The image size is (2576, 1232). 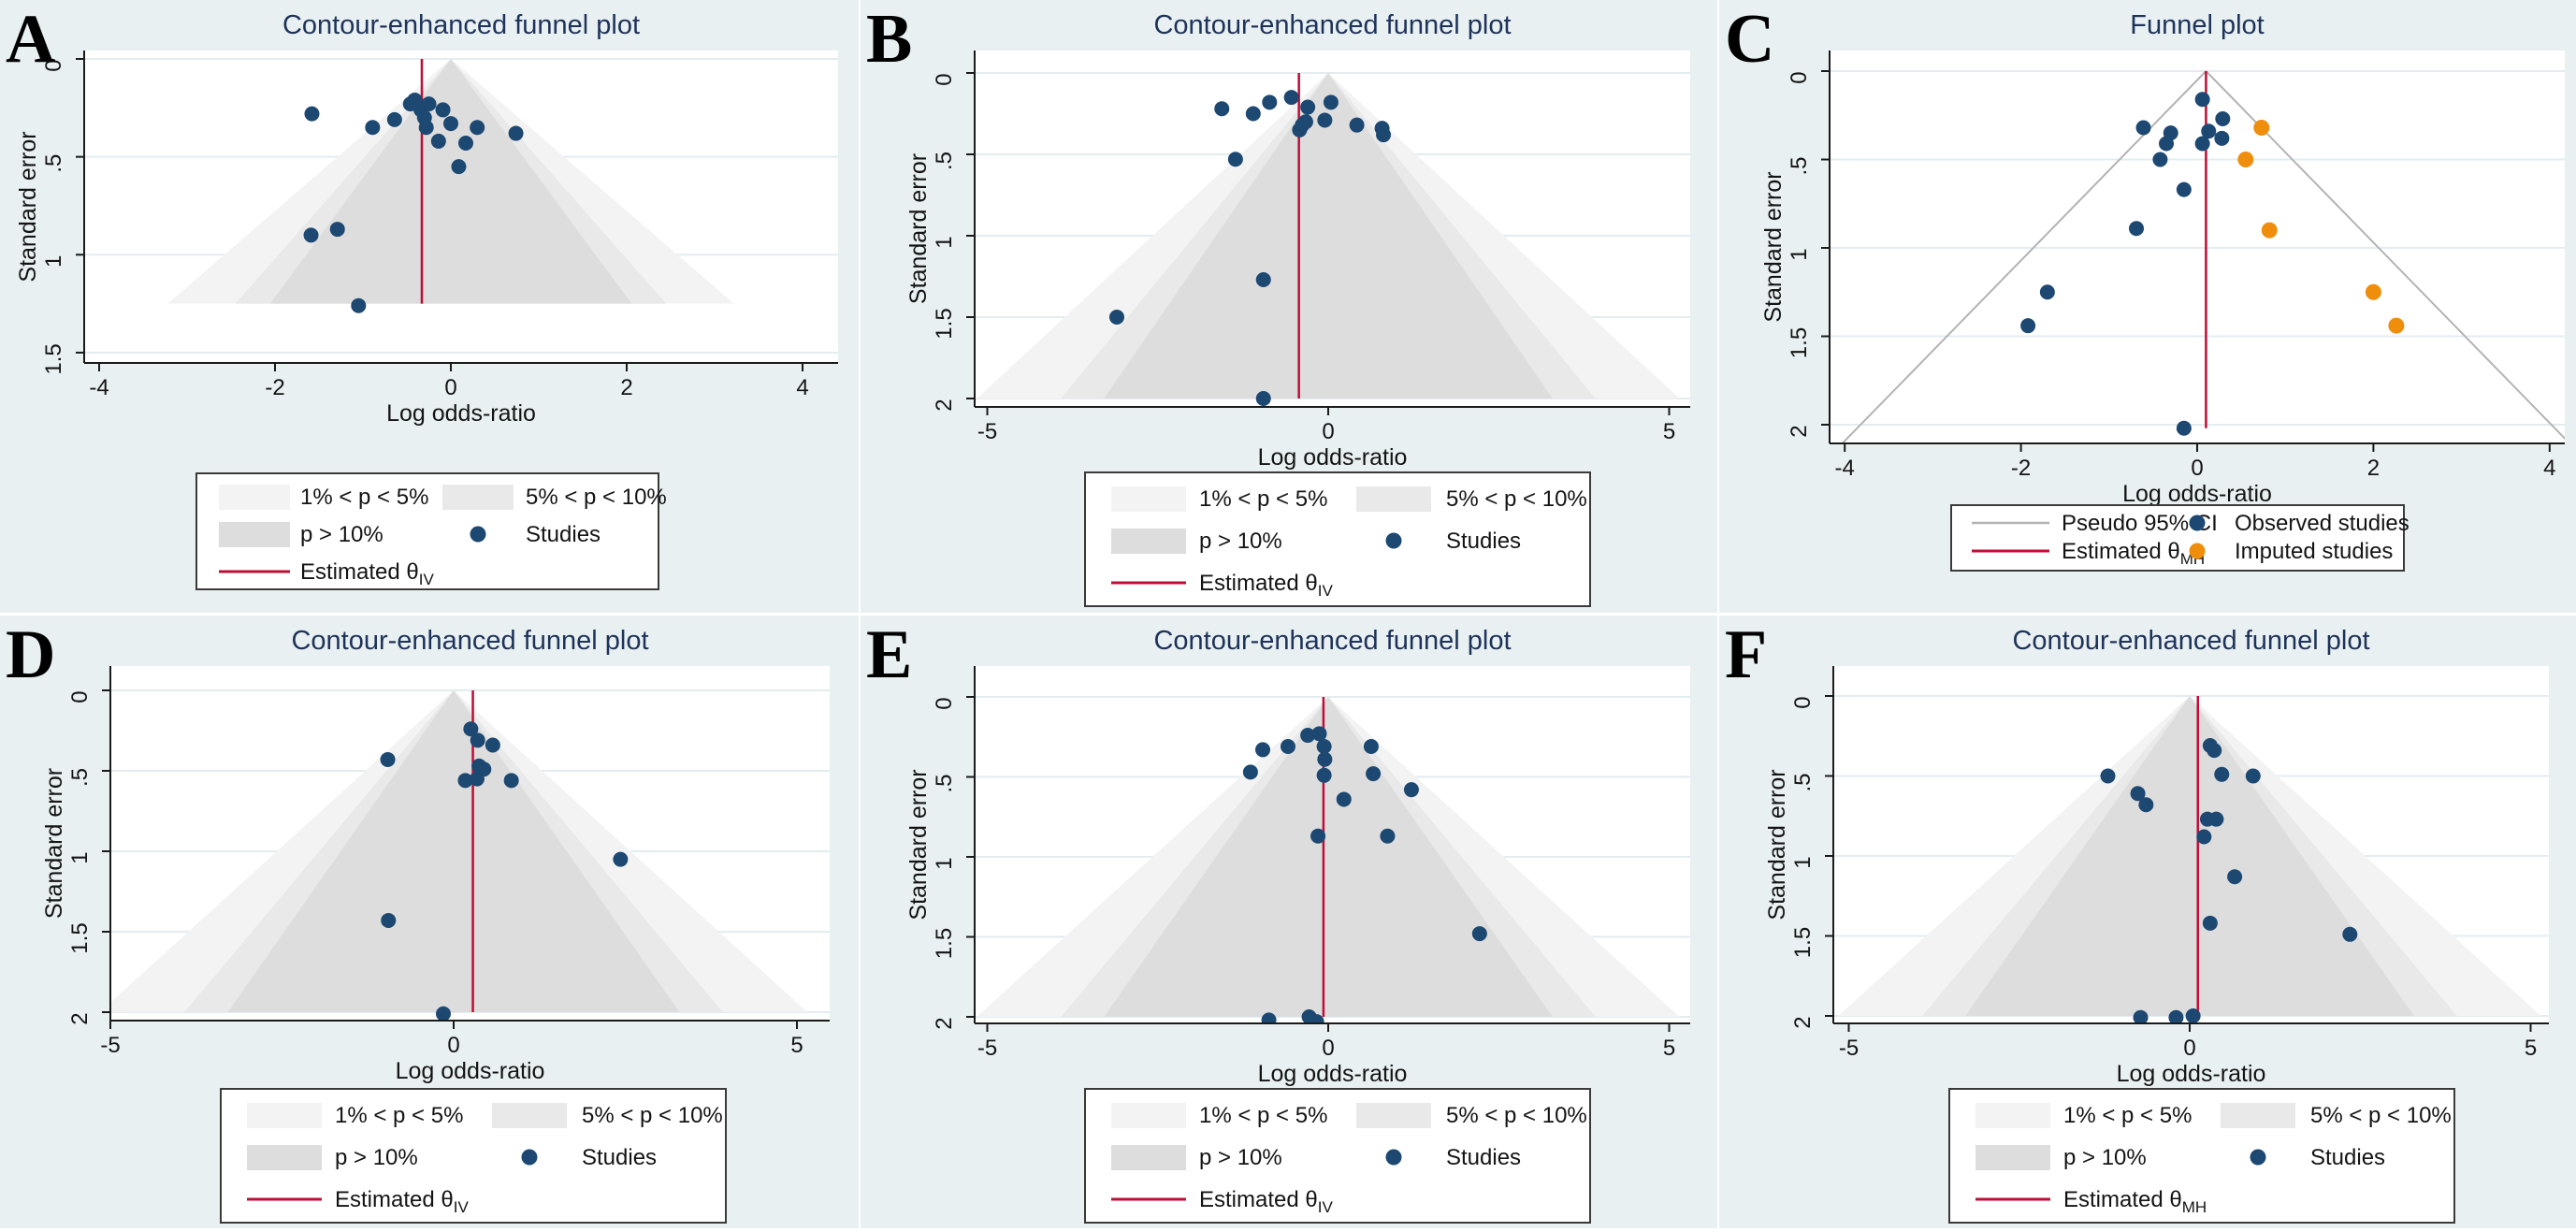 I want to click on legend-estimate-label: Estimated θMH, so click(x=2135, y=1201).